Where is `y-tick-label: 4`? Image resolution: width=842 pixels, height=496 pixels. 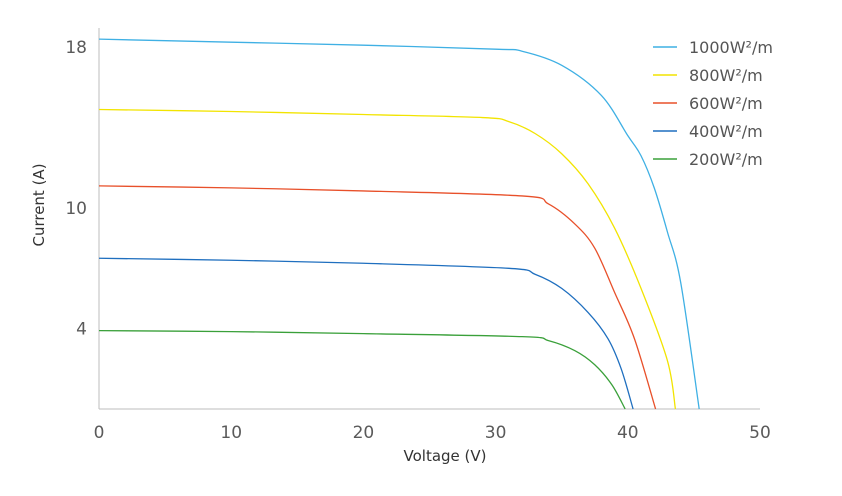 y-tick-label: 4 is located at coordinates (81, 330).